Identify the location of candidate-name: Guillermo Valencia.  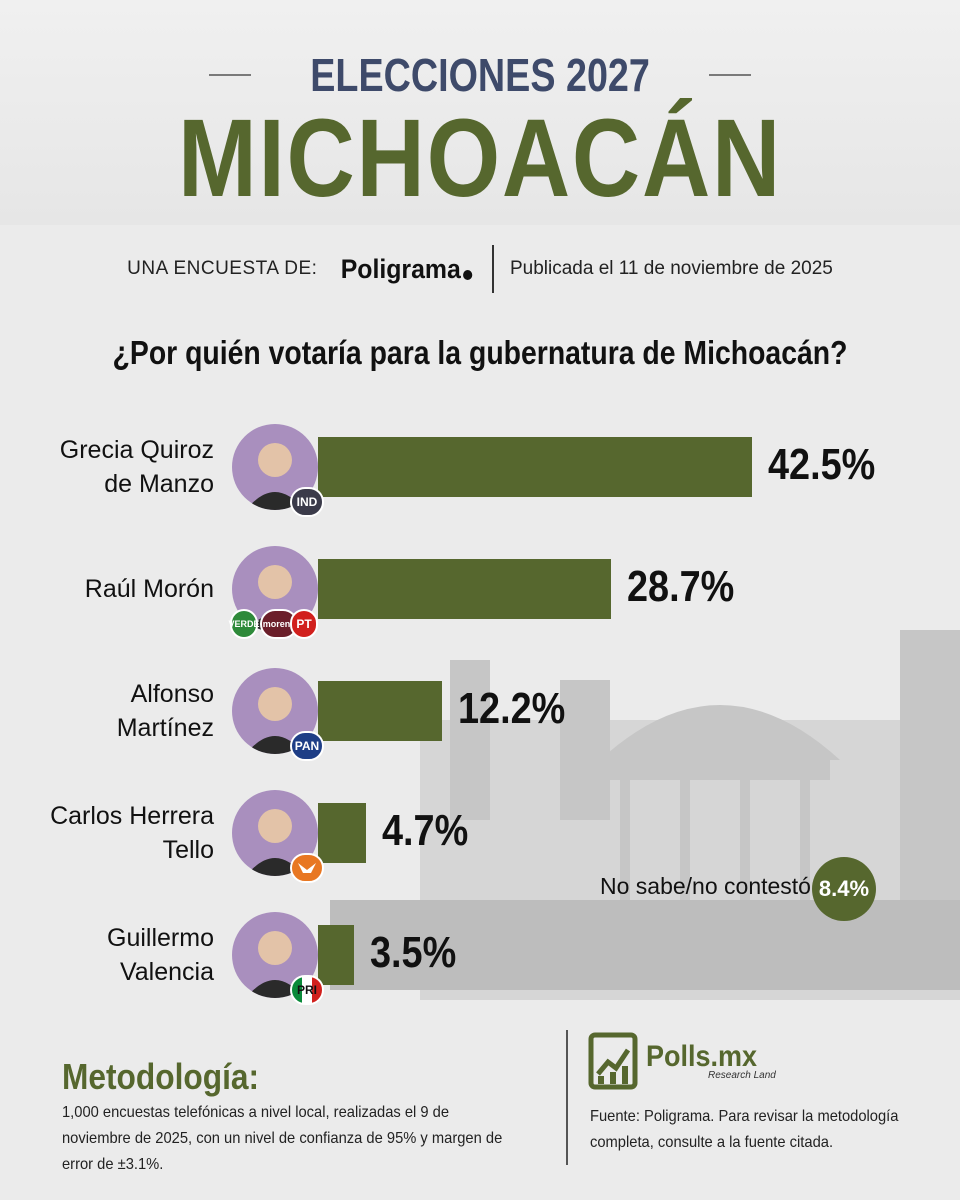
(114, 955).